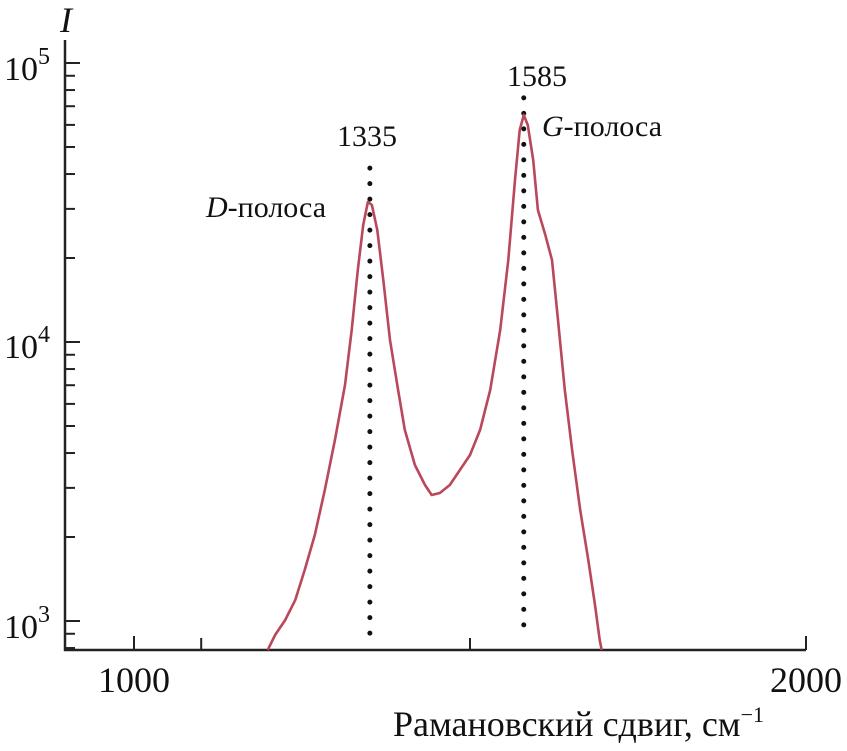 The image size is (847, 751). I want to click on y-tick-label-1e5: 10⁵, so click(27, 66).